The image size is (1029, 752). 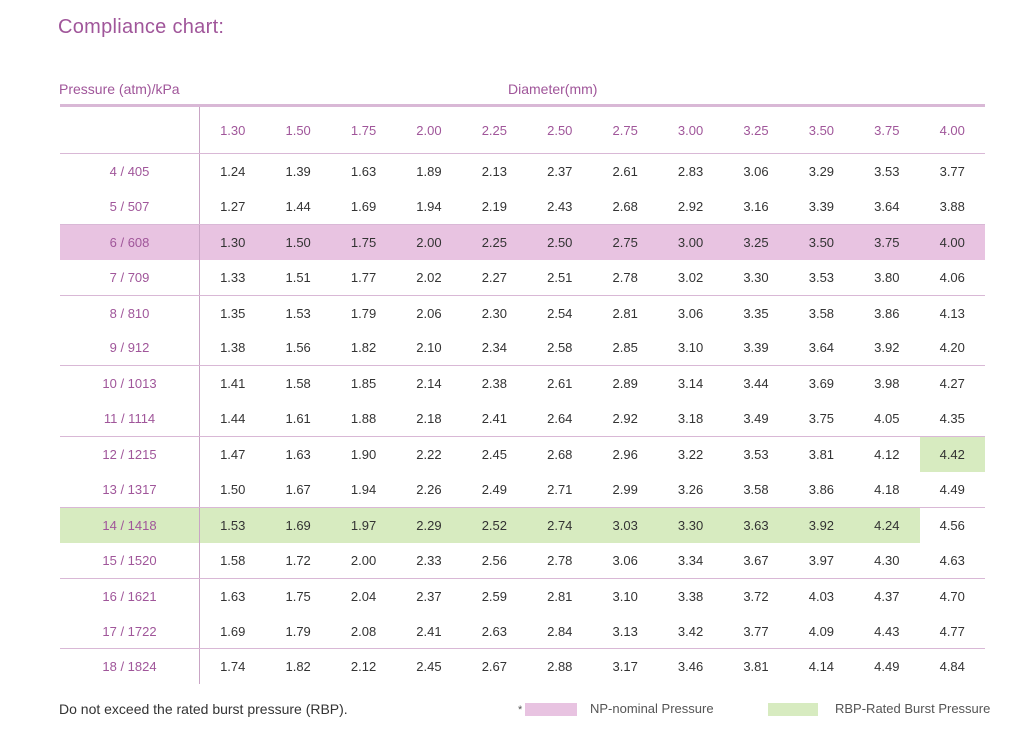 I want to click on diameter-value-cell: 4.35, so click(x=952, y=419).